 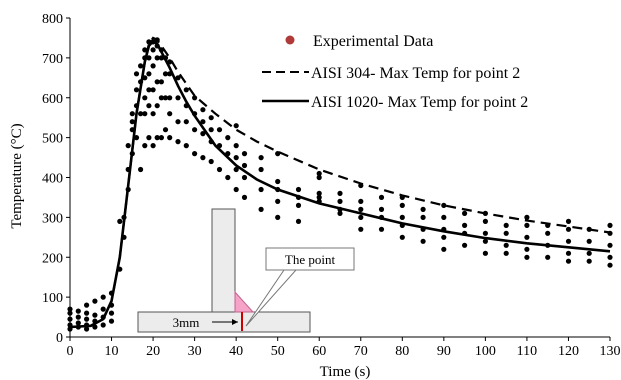 What do you see at coordinates (223, 260) in the screenshot?
I see `inset-vertical-plate` at bounding box center [223, 260].